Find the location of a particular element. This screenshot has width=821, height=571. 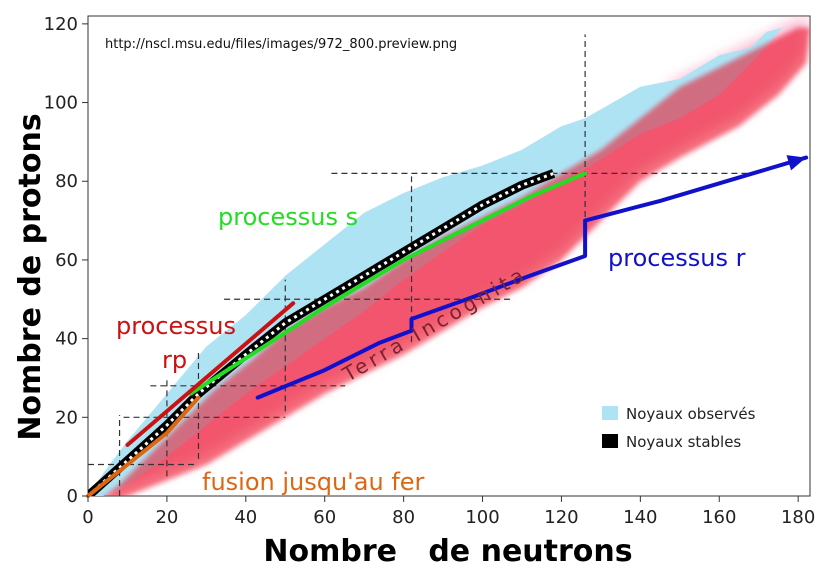

x-tick-label: 120 is located at coordinates (561, 517).